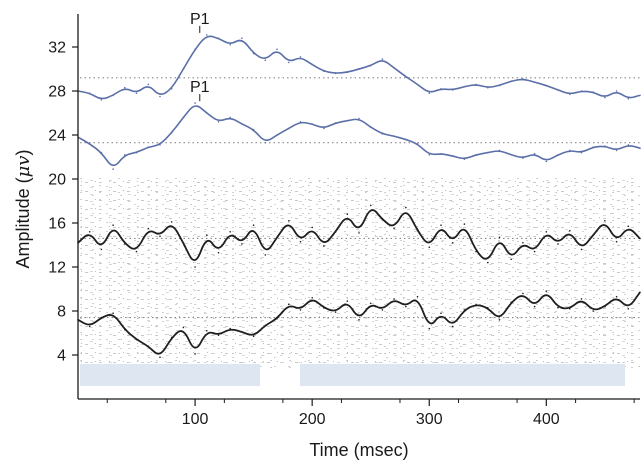 The image size is (642, 464). I want to click on x-axis-title: Time (msec), so click(358, 450).